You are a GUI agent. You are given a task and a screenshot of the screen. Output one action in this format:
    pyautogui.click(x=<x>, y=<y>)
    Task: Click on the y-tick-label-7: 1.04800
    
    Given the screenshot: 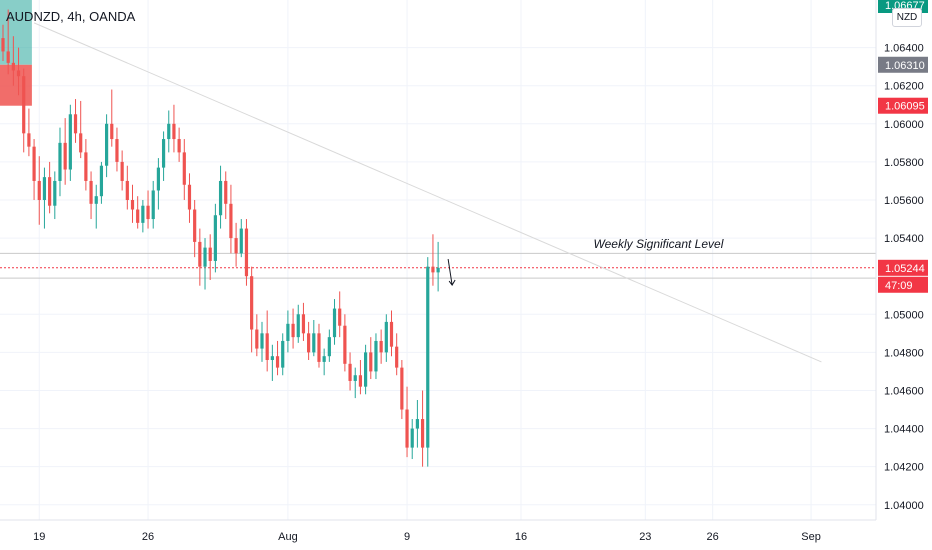 What is the action you would take?
    pyautogui.click(x=904, y=353)
    